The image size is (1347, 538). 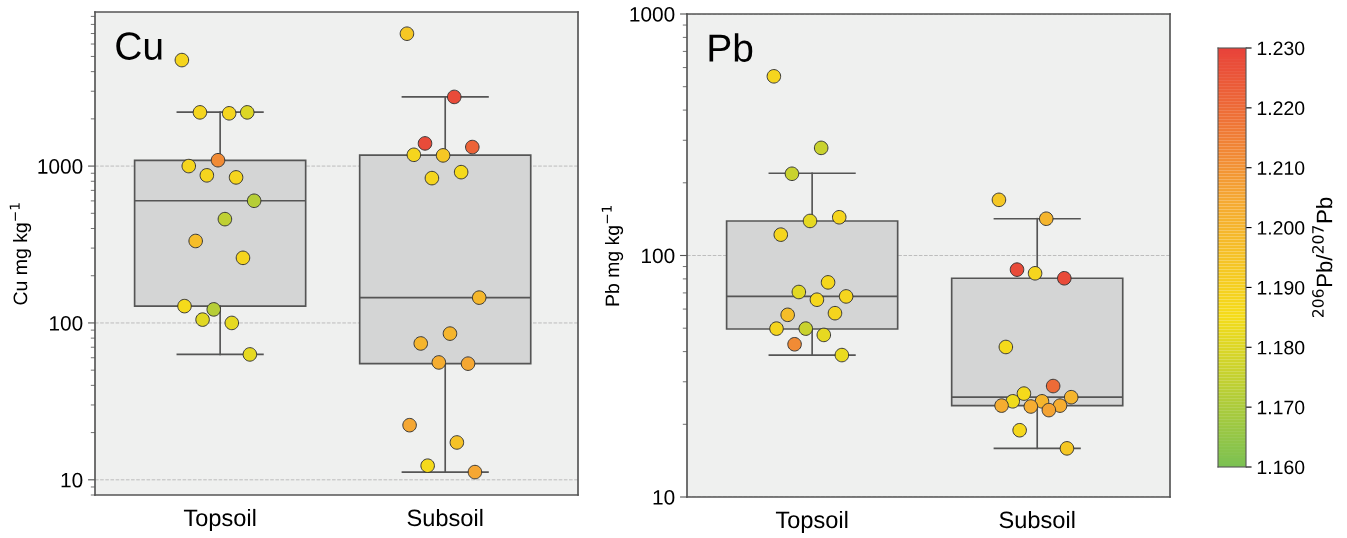 I want to click on chart-title: Pb, so click(x=731, y=47).